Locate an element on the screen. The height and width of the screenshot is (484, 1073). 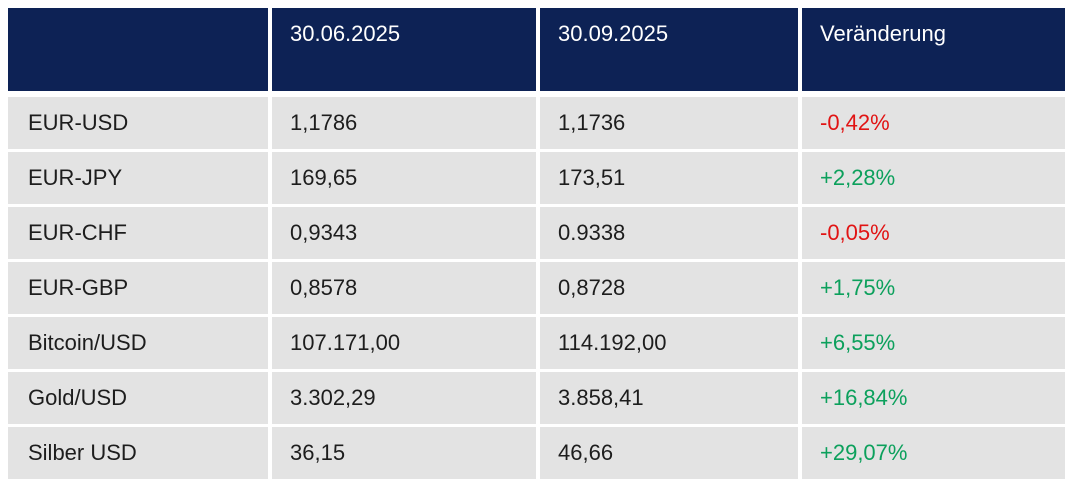
instrument-label-cell: Silber USD is located at coordinates (138, 453).